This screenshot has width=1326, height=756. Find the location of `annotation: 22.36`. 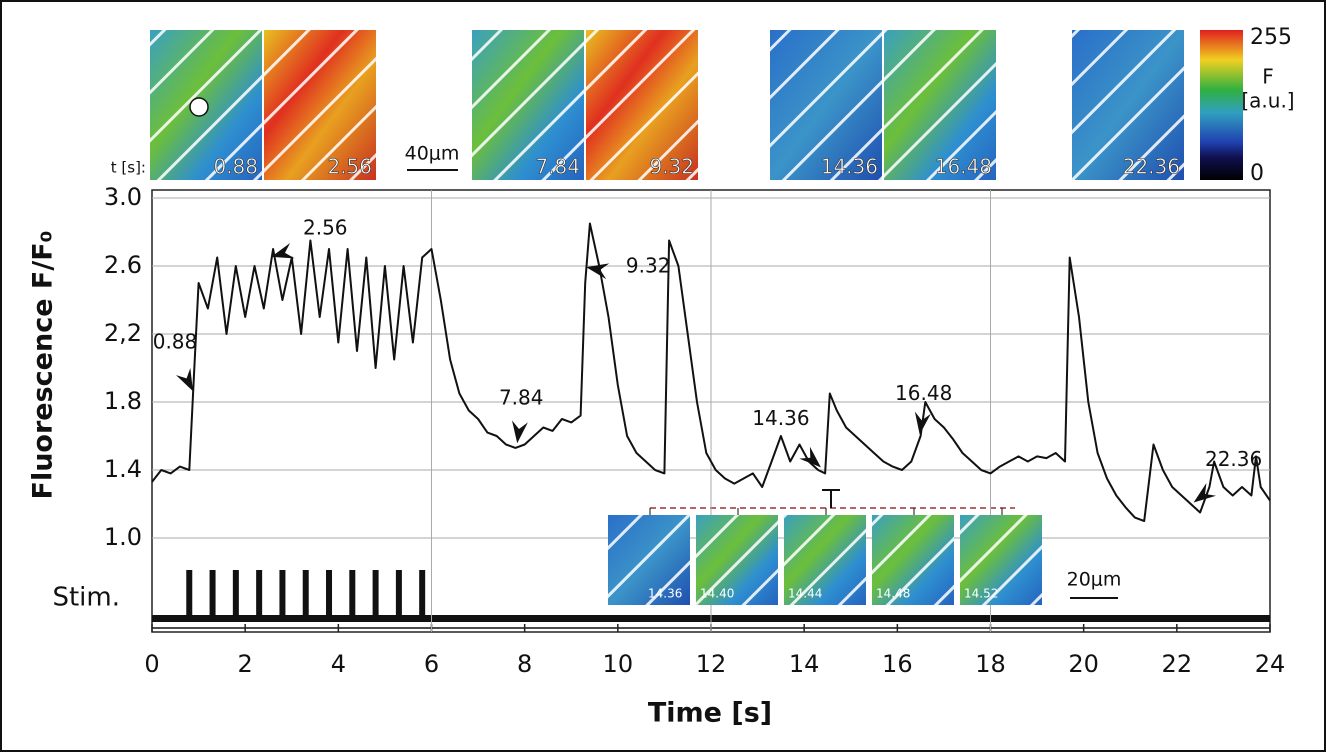

annotation: 22.36 is located at coordinates (1233, 459).